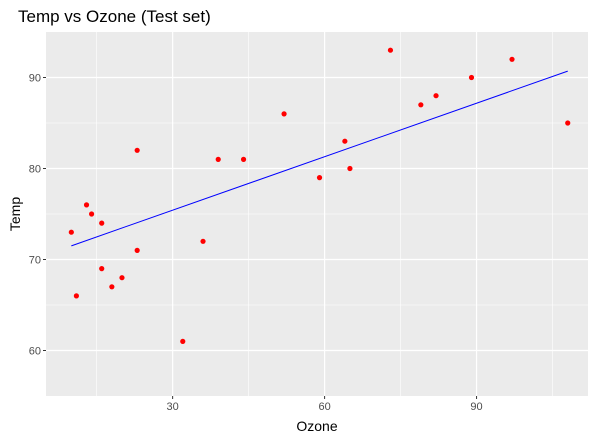 The width and height of the screenshot is (597, 441). What do you see at coordinates (35, 261) in the screenshot?
I see `y-tick-label: 70` at bounding box center [35, 261].